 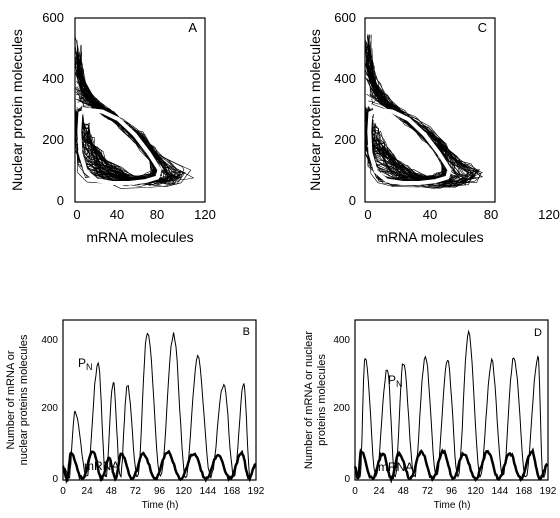 I want to click on panel-label-d: D, so click(x=538, y=333).